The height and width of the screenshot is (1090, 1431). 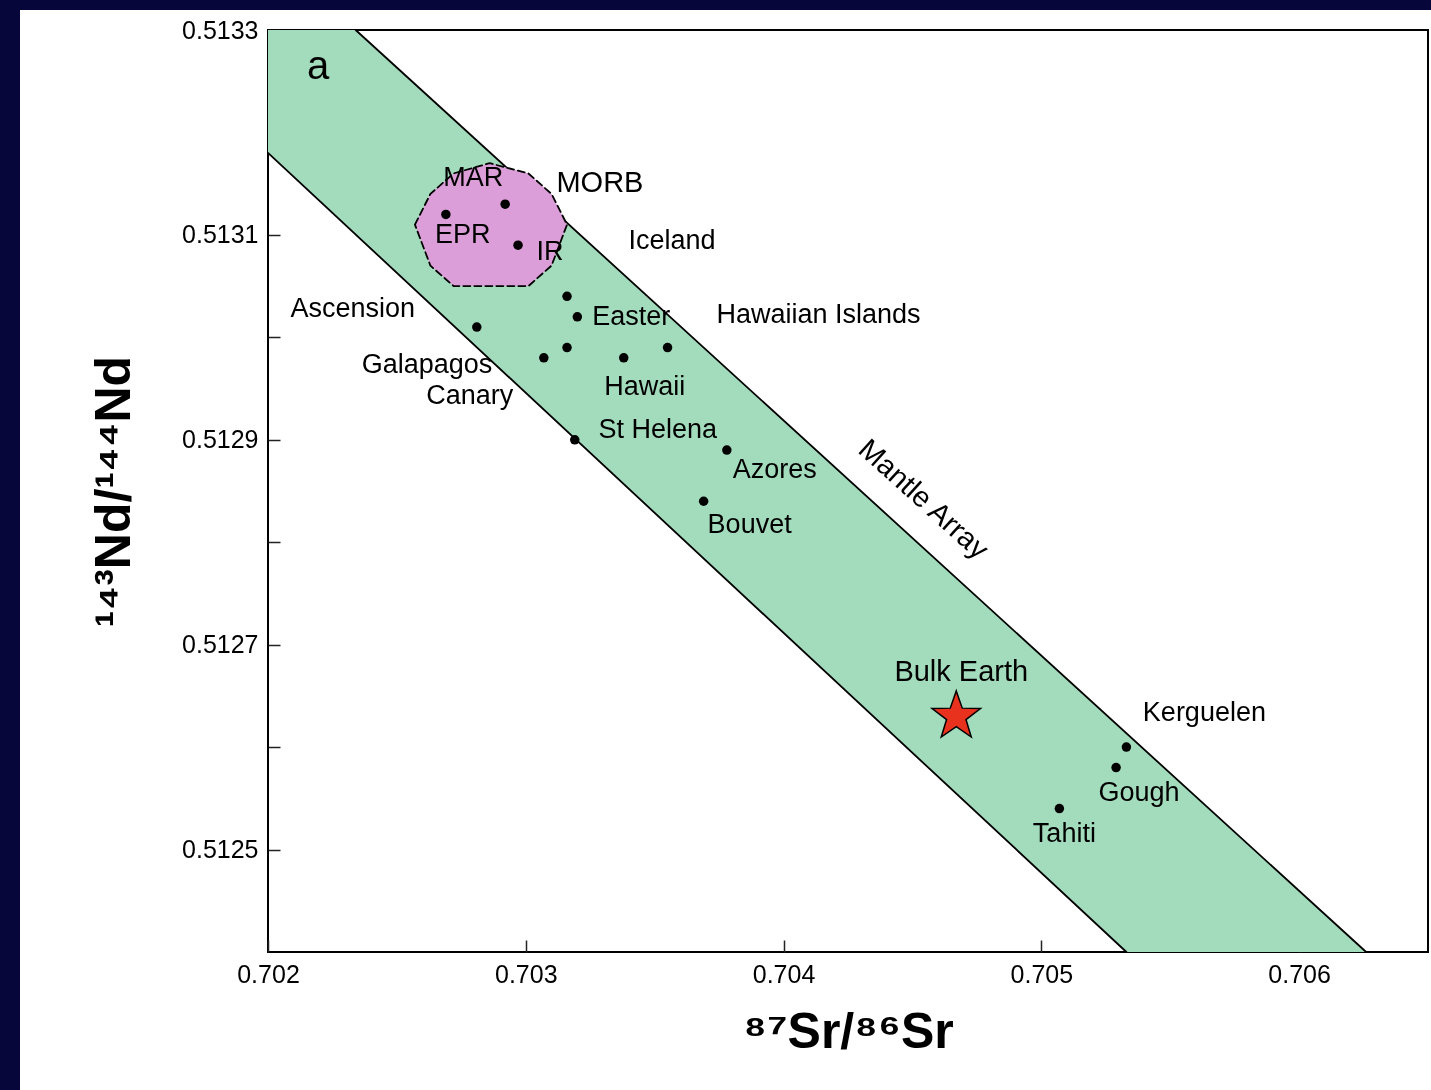 I want to click on annotation: EPR, so click(x=463, y=234).